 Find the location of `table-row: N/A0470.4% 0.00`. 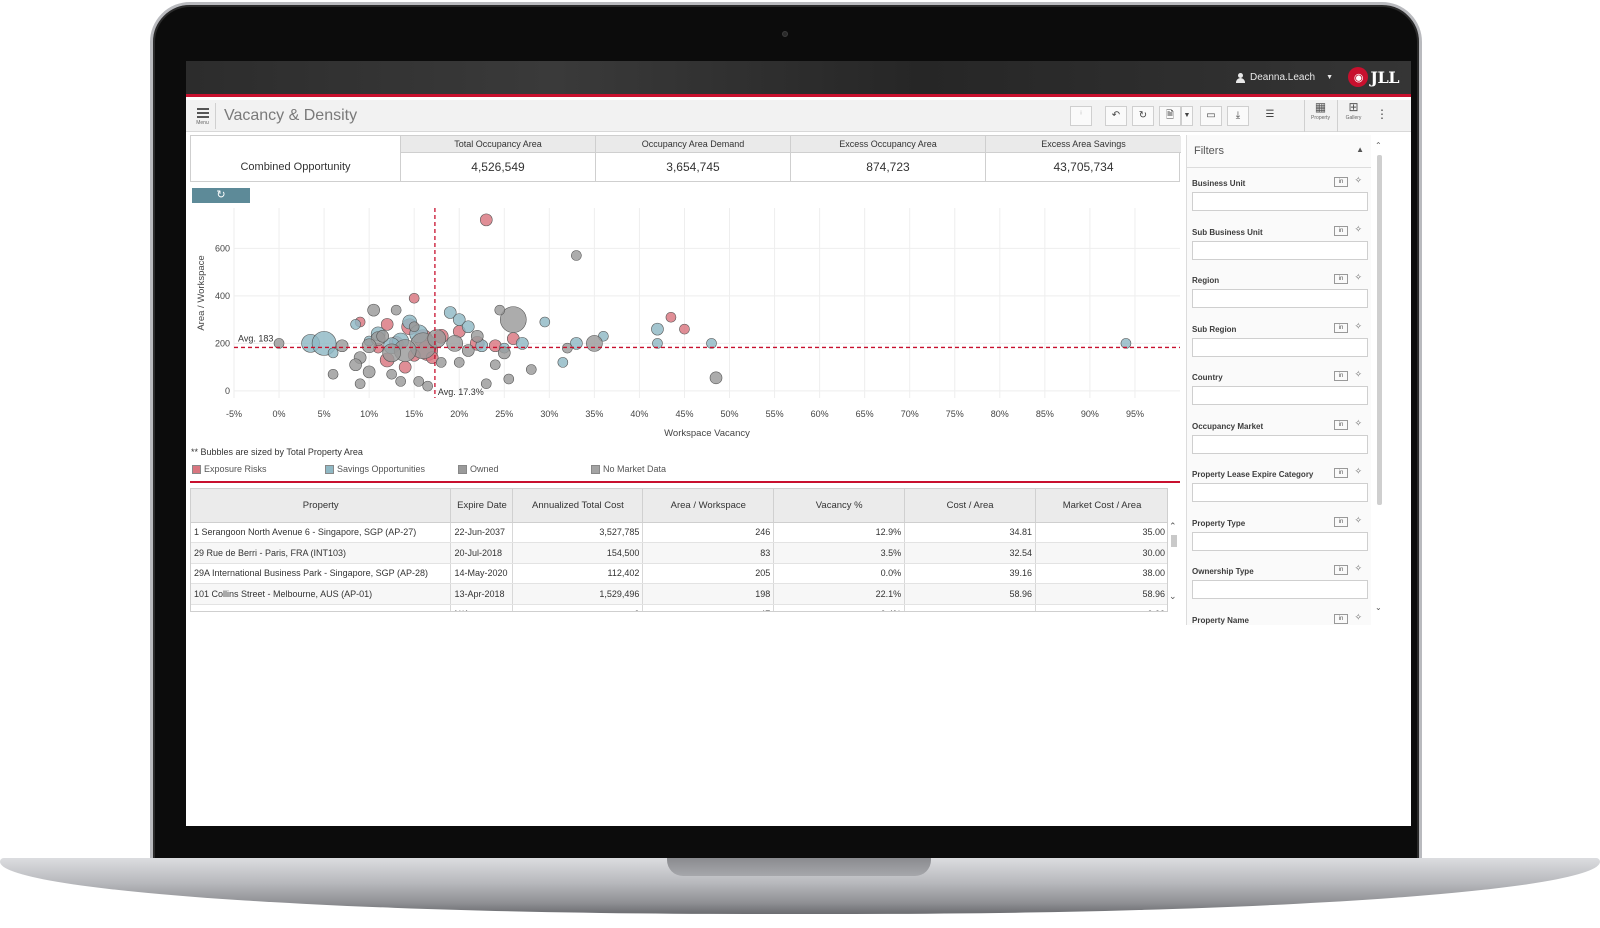

table-row: N/A0470.4% 0.00 is located at coordinates (679, 607).